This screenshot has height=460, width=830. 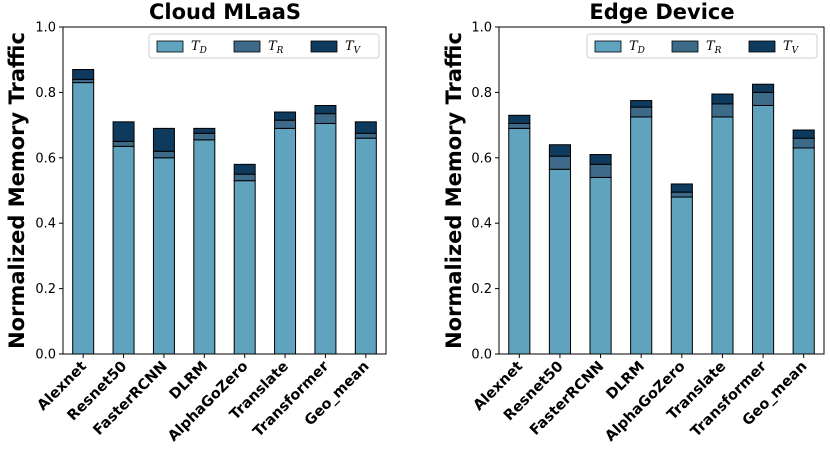 What do you see at coordinates (661, 12) in the screenshot?
I see `chart-title: Edge Device` at bounding box center [661, 12].